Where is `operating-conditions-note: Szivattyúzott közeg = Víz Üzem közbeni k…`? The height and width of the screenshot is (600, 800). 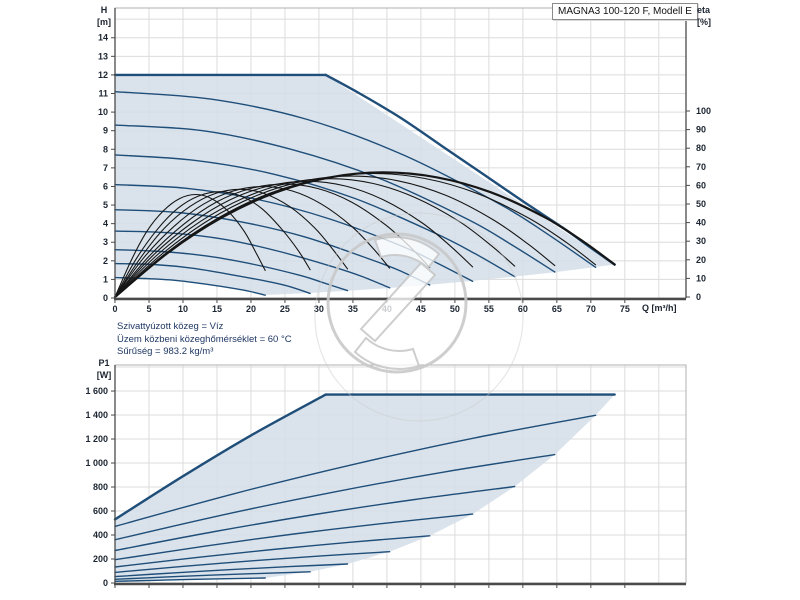
operating-conditions-note: Szivattyúzott közeg = Víz Üzem közbeni k… is located at coordinates (204, 340).